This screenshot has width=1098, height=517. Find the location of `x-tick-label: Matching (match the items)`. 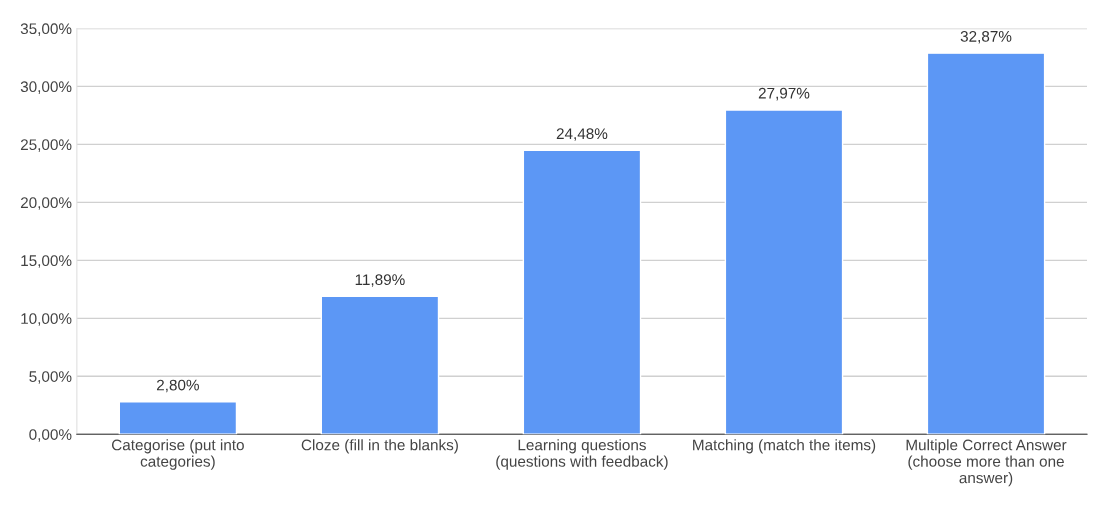

x-tick-label: Matching (match the items) is located at coordinates (784, 446).